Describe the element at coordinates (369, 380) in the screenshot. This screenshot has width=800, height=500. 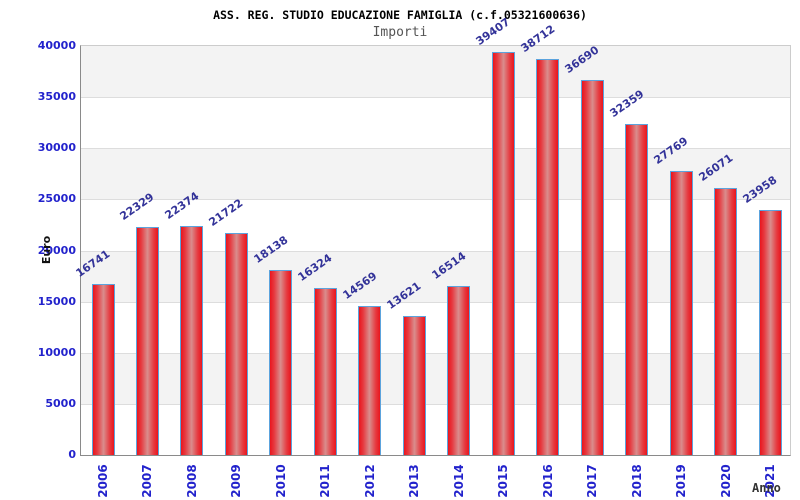
I see `bar-2012` at that location.